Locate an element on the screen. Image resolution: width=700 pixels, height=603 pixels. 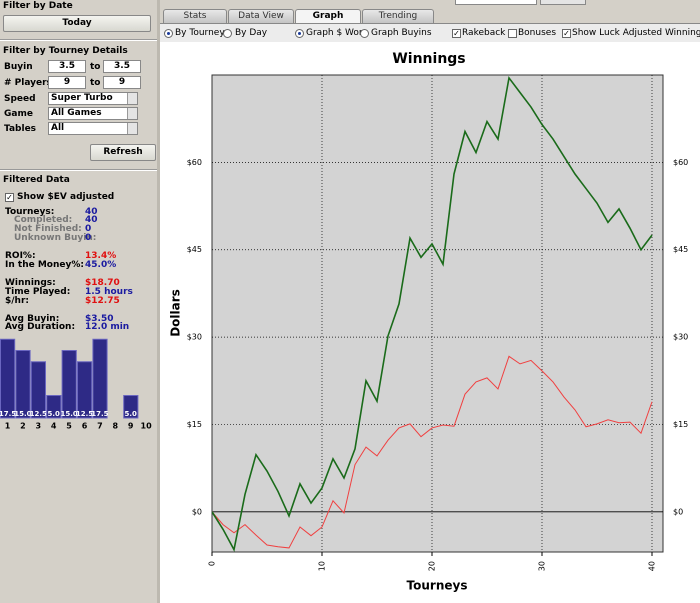
stat-value: 12.0 min is located at coordinates (107, 327).